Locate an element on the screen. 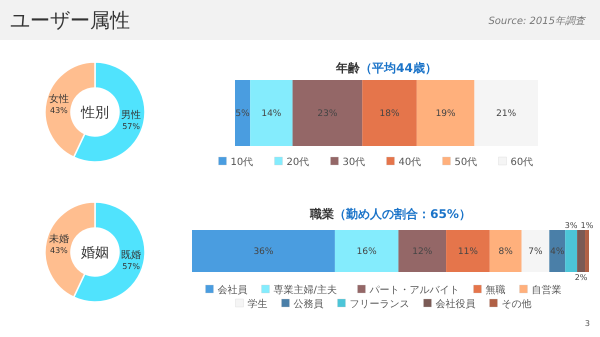  data-label: 16% is located at coordinates (367, 252).